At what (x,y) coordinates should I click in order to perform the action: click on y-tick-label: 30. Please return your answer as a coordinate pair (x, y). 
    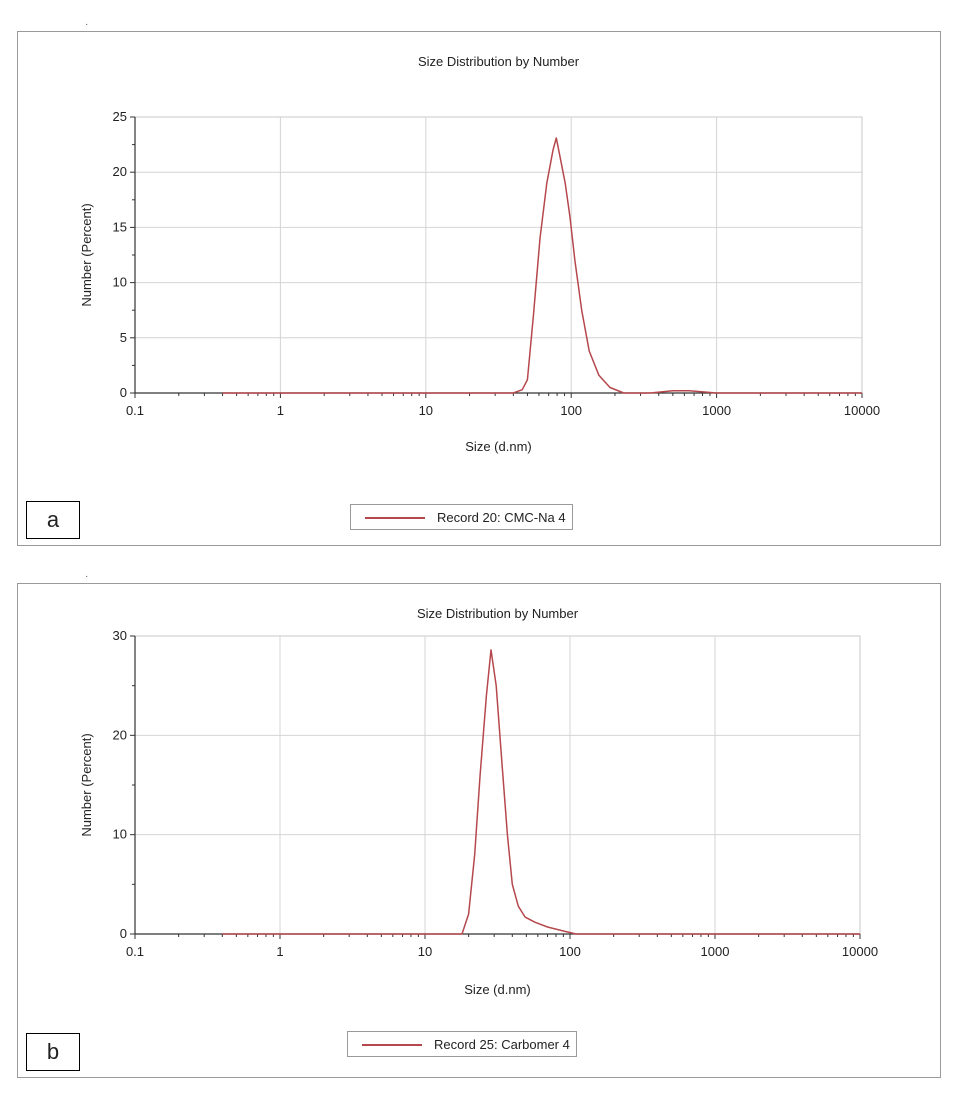
    Looking at the image, I should click on (120, 635).